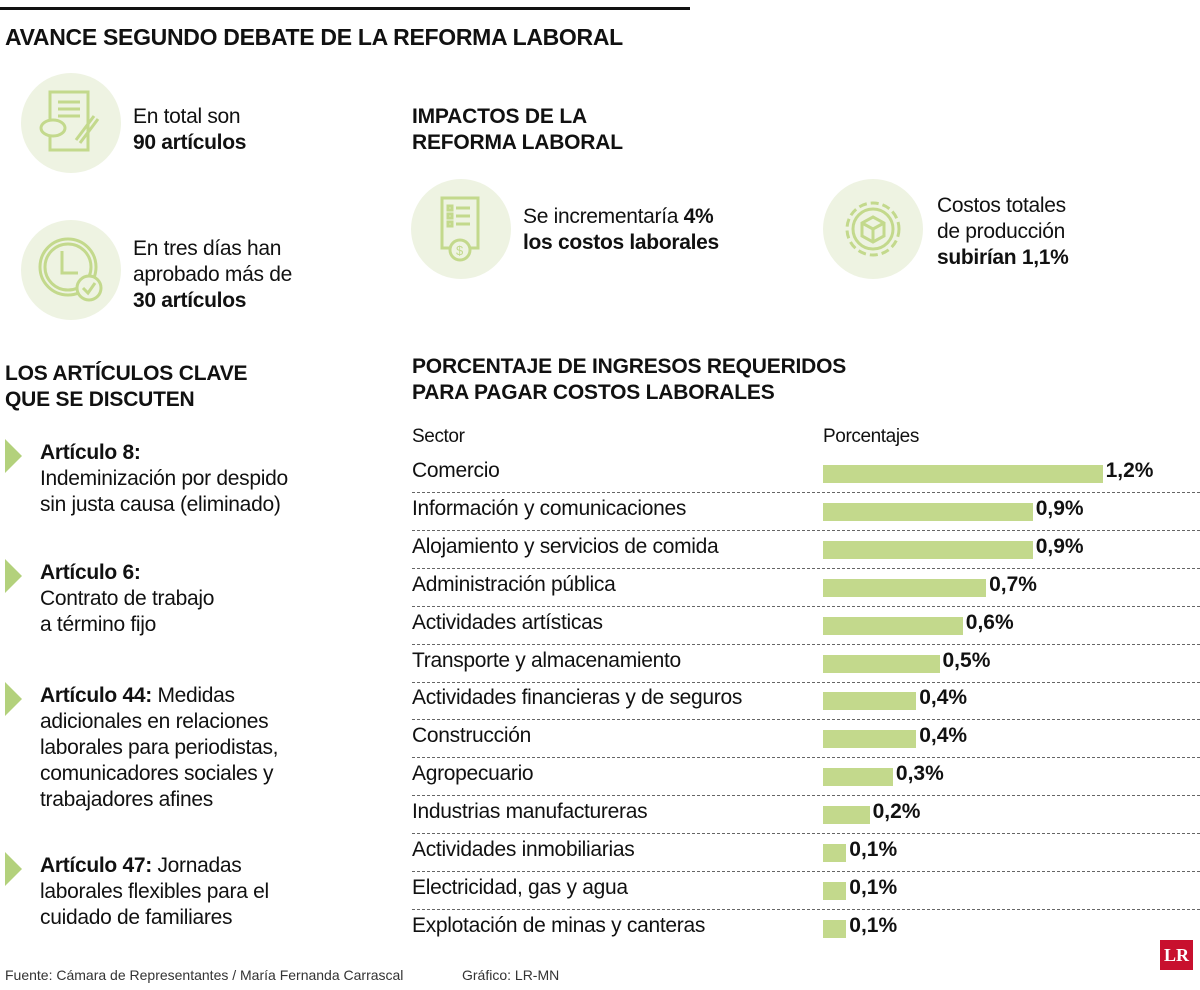 The width and height of the screenshot is (1200, 990). What do you see at coordinates (806, 739) in the screenshot?
I see `chart-row: Construcción 0,4%` at bounding box center [806, 739].